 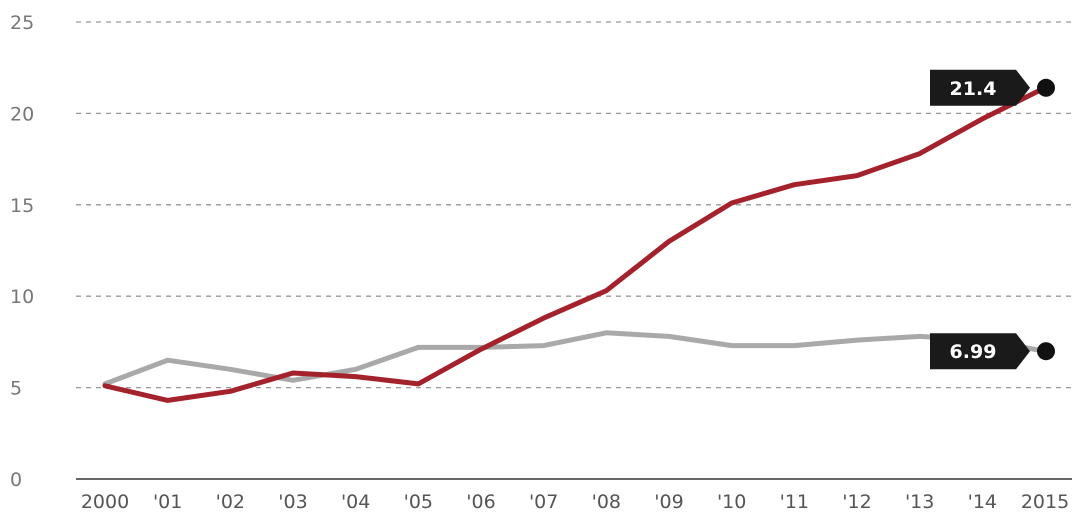 What do you see at coordinates (355, 502) in the screenshot?
I see `x-tick-label: '04` at bounding box center [355, 502].